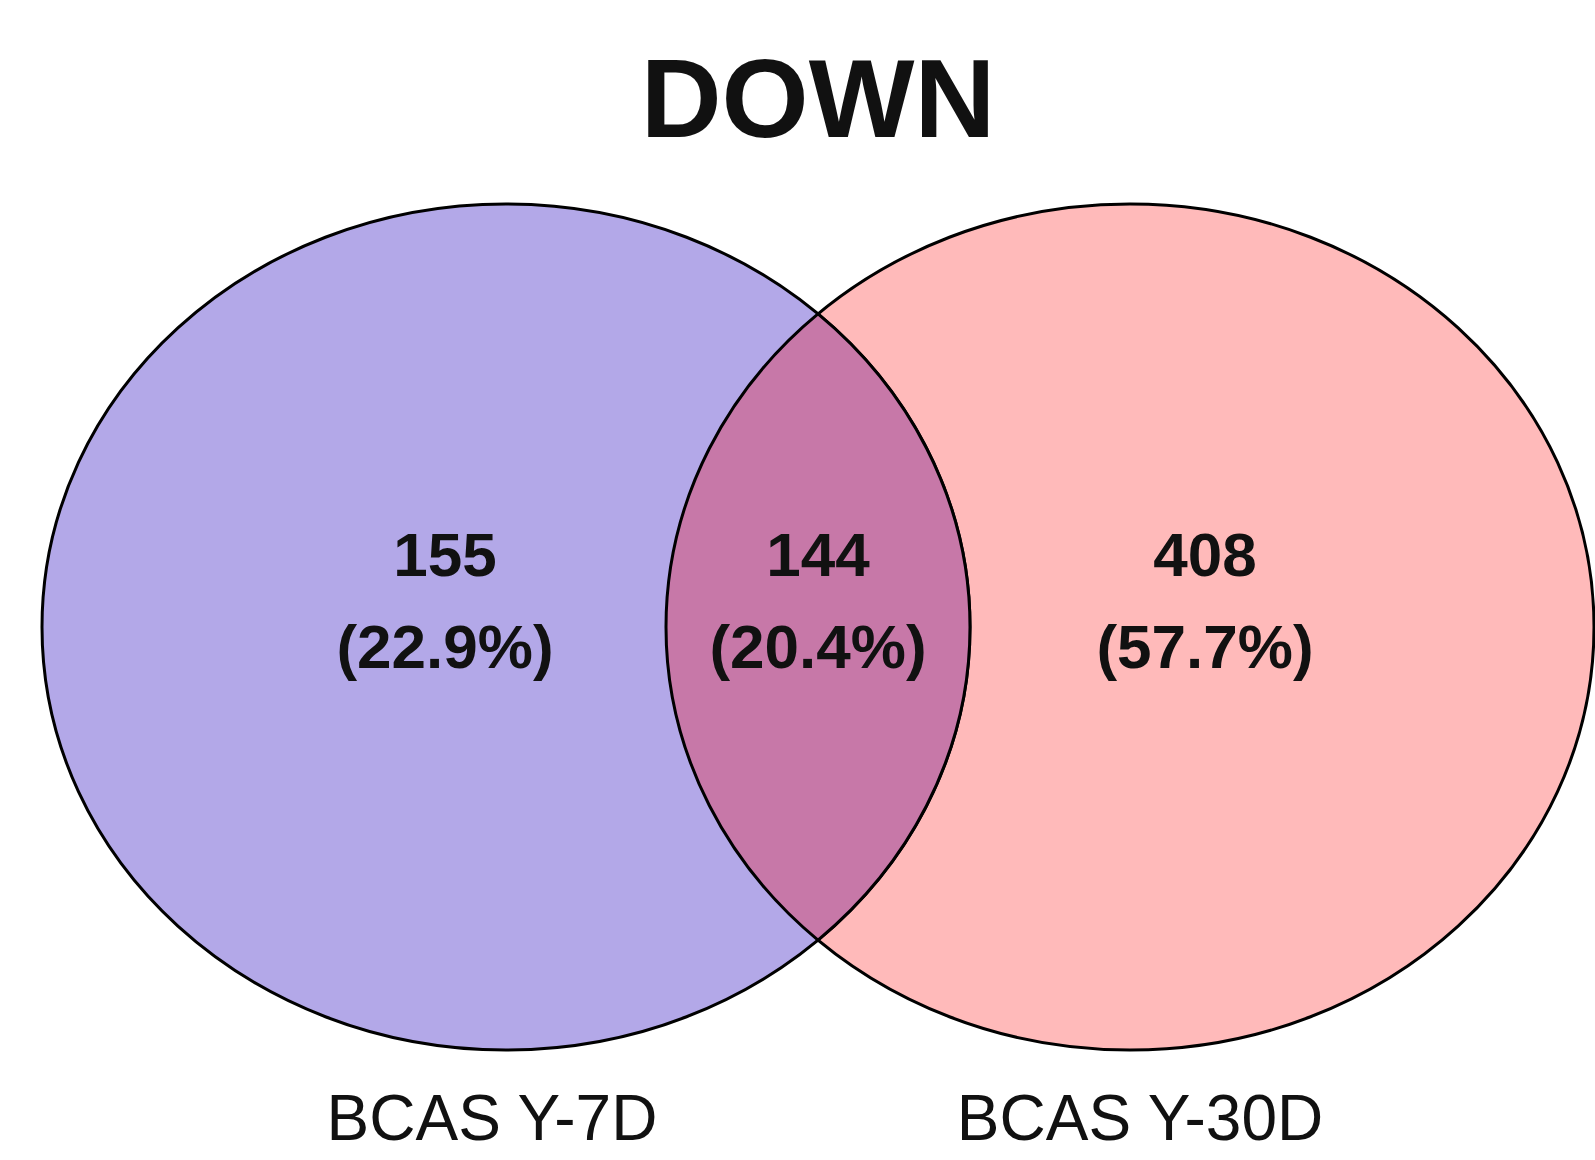  I want to click on category-label: BCAS Y-30D, so click(1140, 1118).